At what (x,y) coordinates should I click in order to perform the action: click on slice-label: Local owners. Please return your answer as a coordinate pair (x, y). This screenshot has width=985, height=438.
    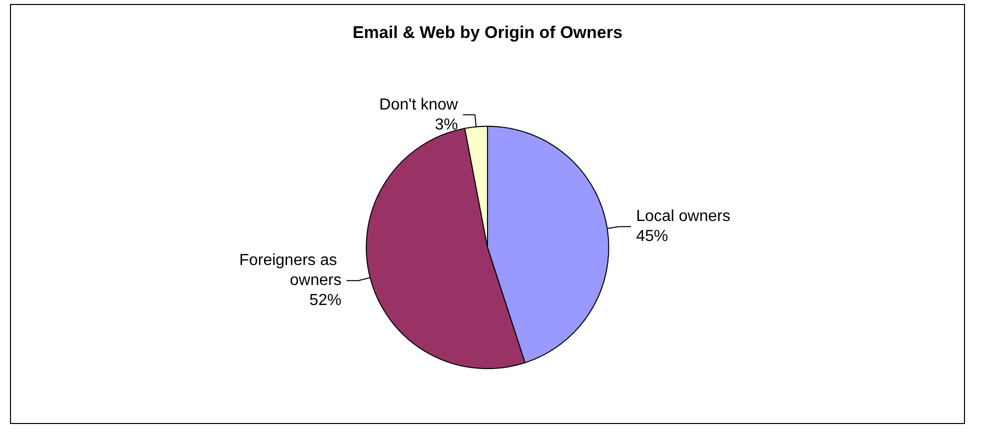
    Looking at the image, I should click on (683, 217).